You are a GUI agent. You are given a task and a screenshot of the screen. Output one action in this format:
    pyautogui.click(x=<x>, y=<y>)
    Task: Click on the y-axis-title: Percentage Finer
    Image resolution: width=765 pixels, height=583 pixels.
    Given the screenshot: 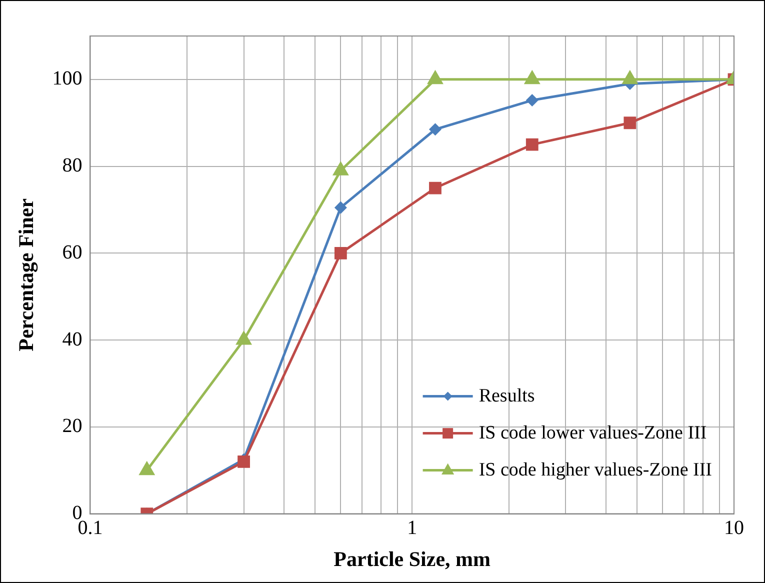 What is the action you would take?
    pyautogui.click(x=26, y=275)
    